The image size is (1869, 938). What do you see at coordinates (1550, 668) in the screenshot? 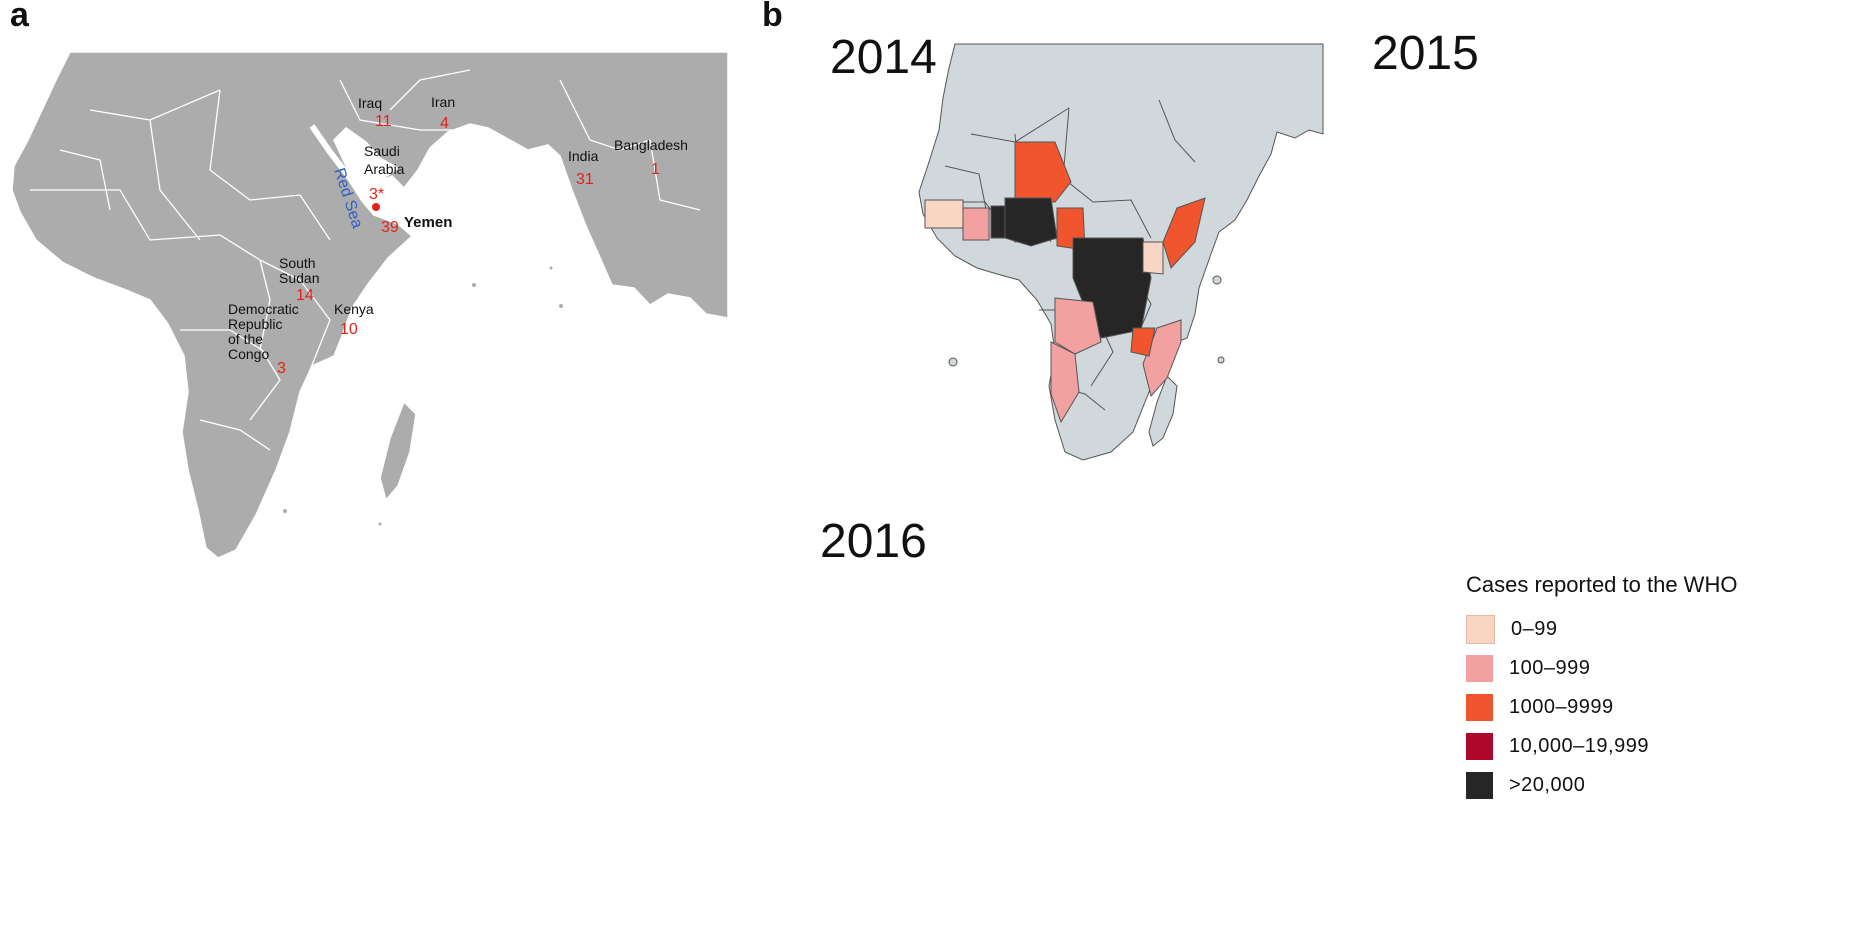
I see `legend-label: 100–999` at bounding box center [1550, 668].